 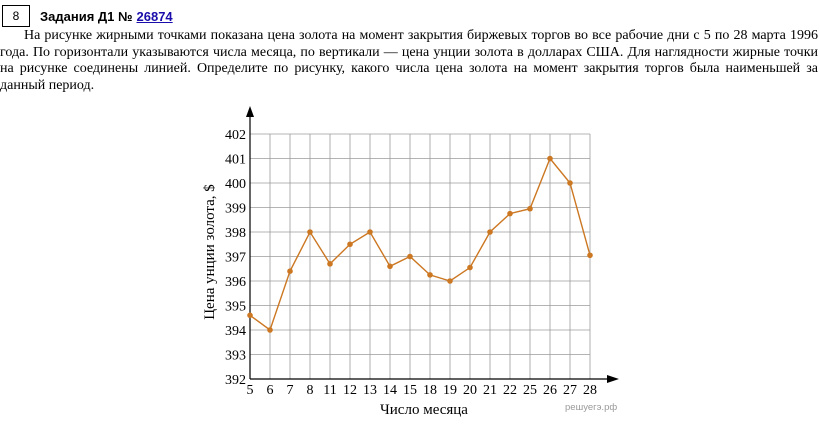 What do you see at coordinates (370, 390) in the screenshot?
I see `x-tick-label: 13` at bounding box center [370, 390].